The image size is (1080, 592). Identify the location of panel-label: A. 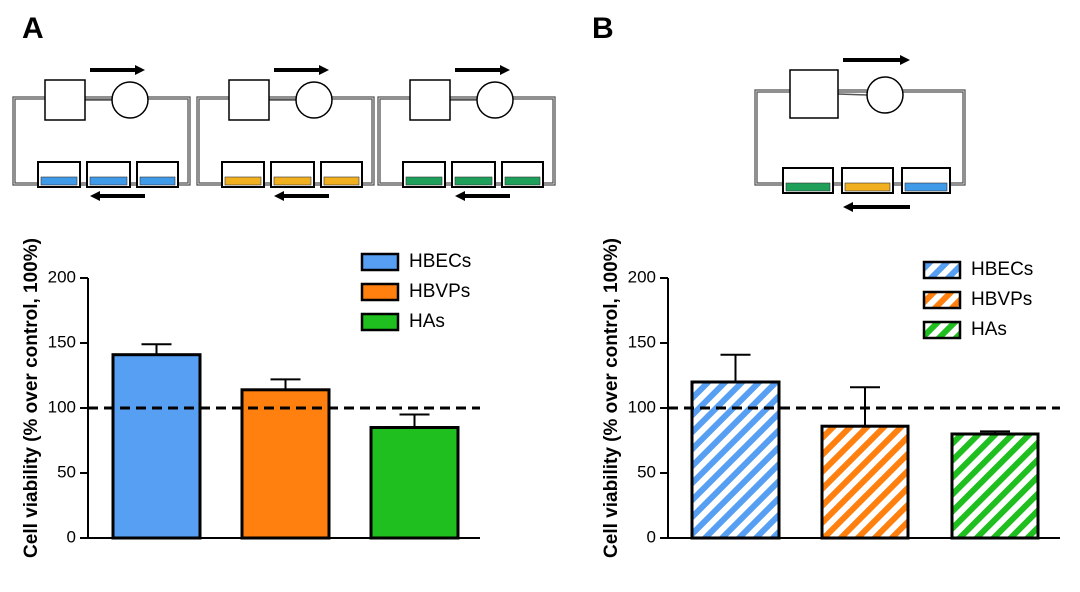
(33, 28).